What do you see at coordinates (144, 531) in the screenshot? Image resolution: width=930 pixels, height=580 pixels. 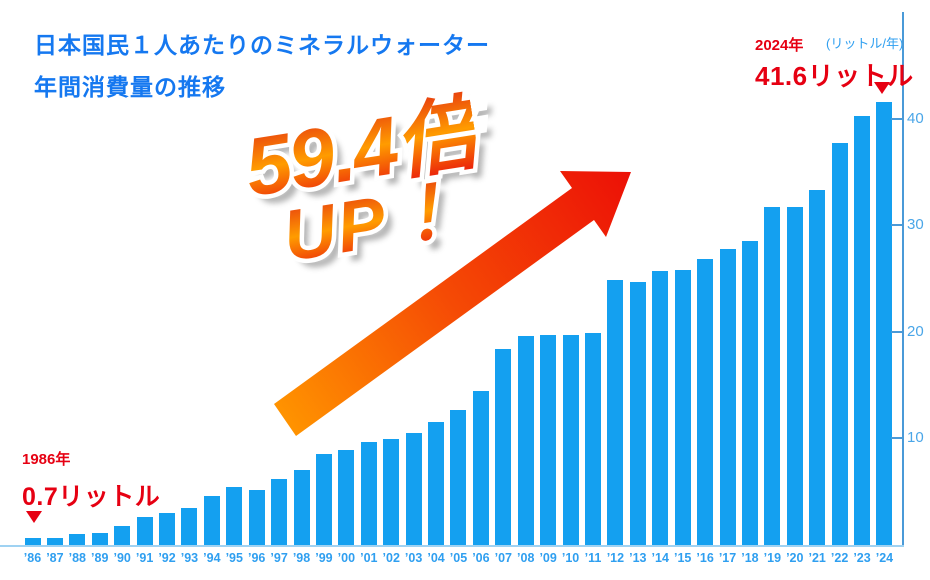 I see `bar-’91` at bounding box center [144, 531].